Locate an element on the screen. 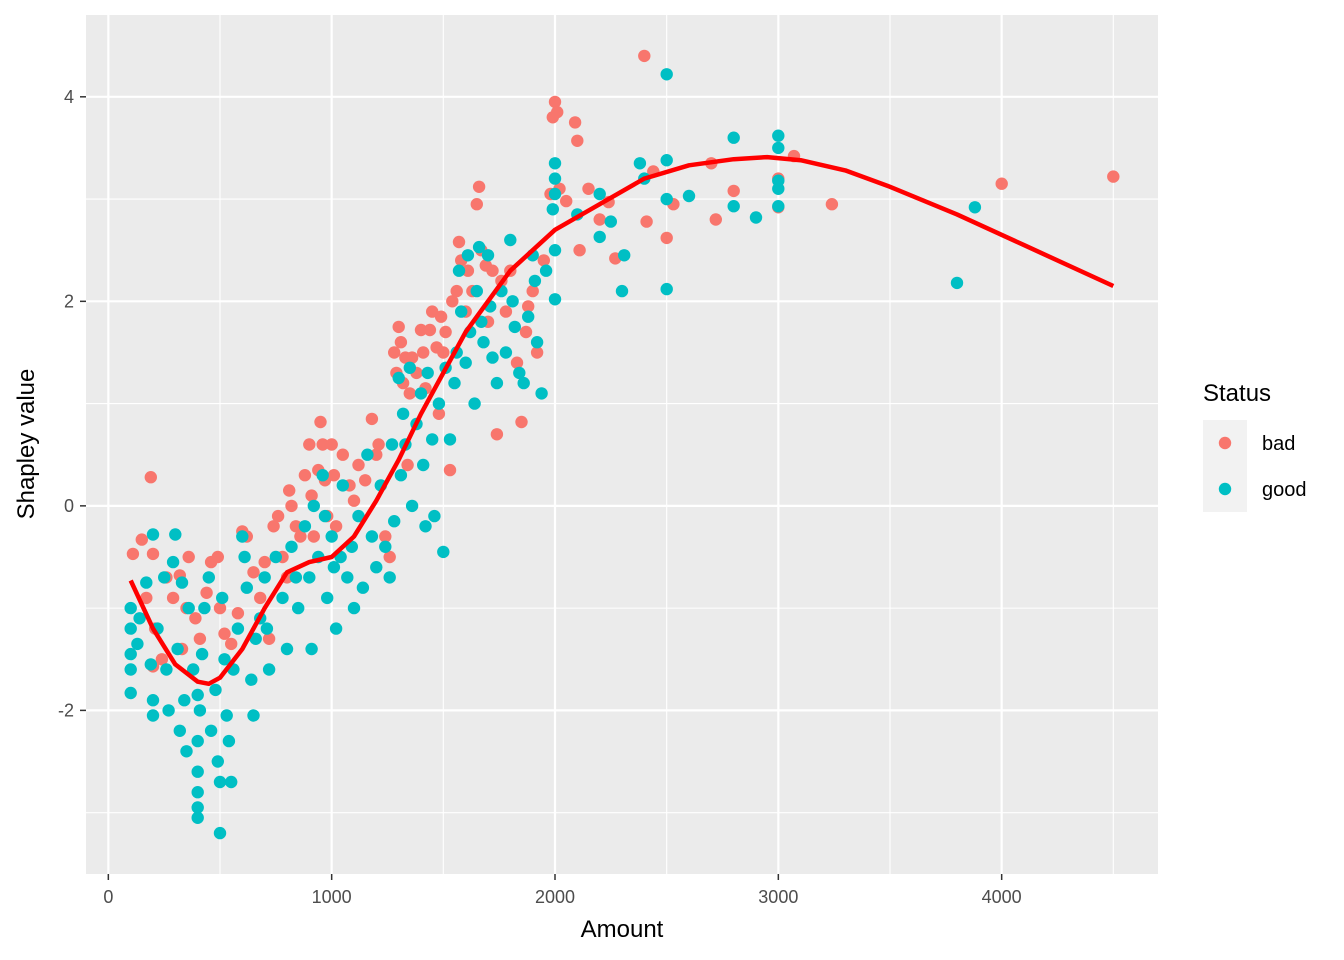  y-tick-label: 4 is located at coordinates (69, 97).